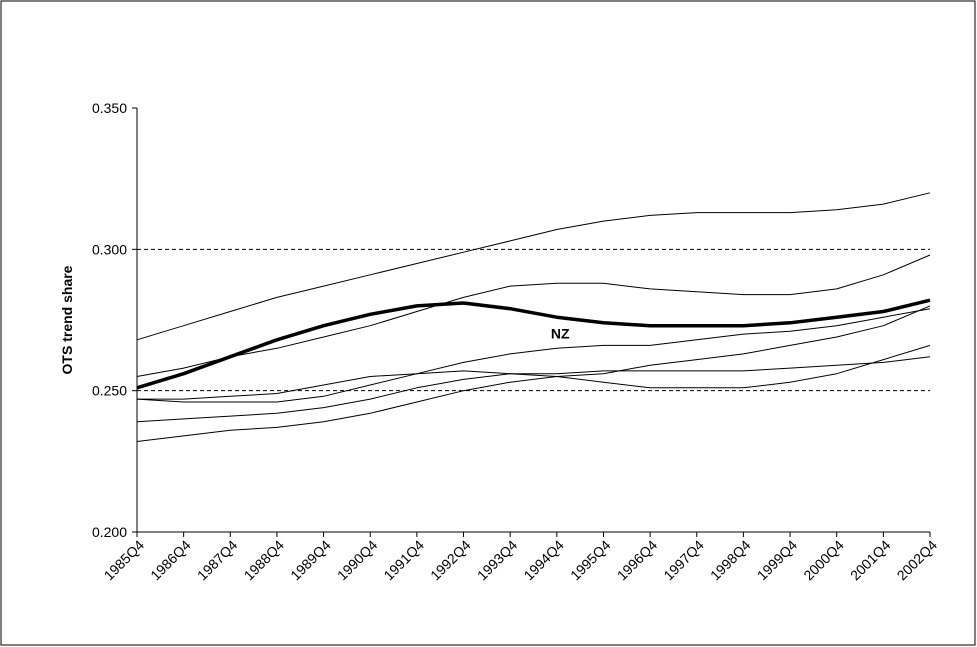 The image size is (977, 647). I want to click on y-tick-label: 0.200, so click(109, 532).